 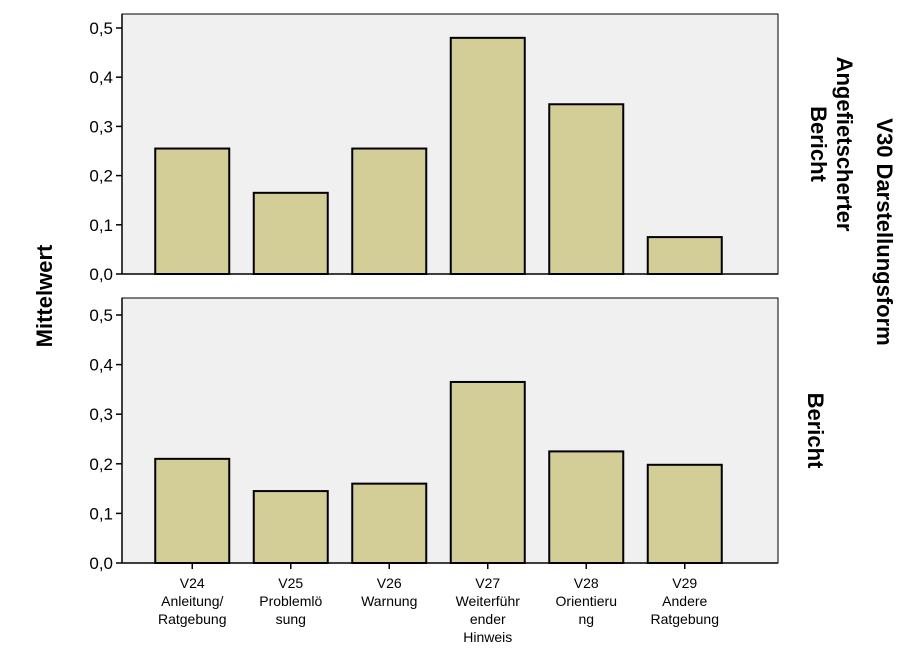 What do you see at coordinates (844, 144) in the screenshot?
I see `panel-label: Angefietscherter` at bounding box center [844, 144].